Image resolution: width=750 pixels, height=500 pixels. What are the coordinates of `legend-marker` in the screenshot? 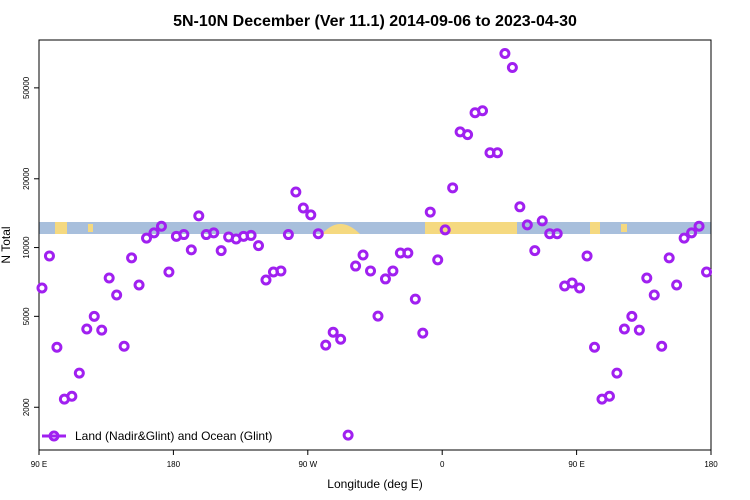 It's located at (54, 436).